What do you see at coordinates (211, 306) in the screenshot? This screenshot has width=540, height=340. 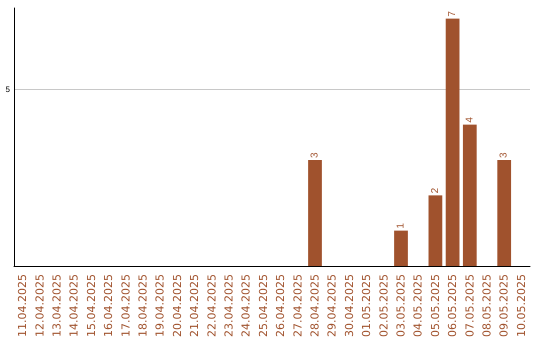 I see `x-tick-label: 22.04.2025` at bounding box center [211, 306].